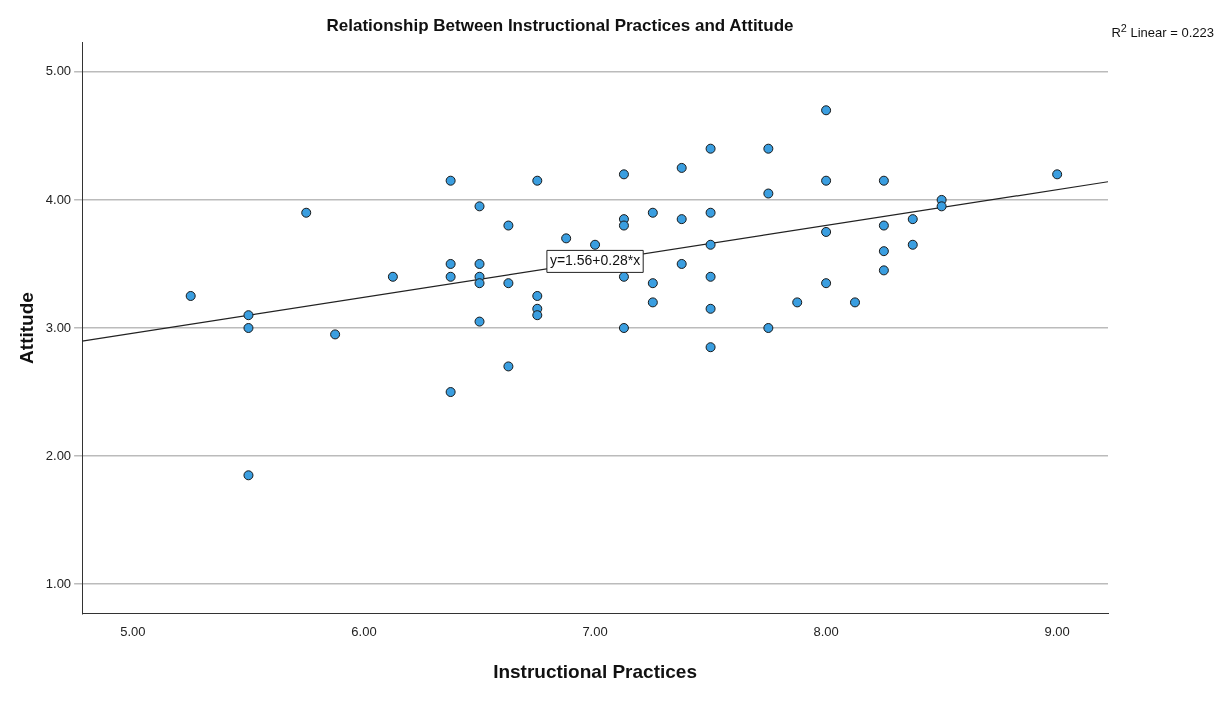  Describe the element at coordinates (58, 583) in the screenshot. I see `y-tick-label: 1.00` at that location.